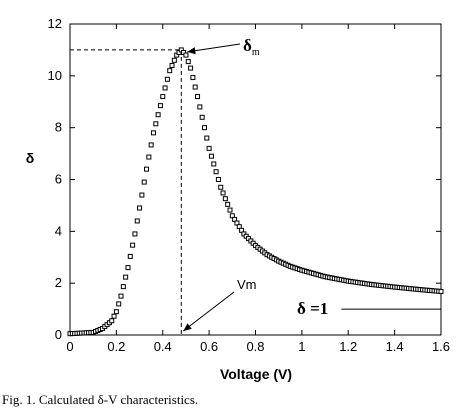 This screenshot has height=409, width=474. What do you see at coordinates (348, 346) in the screenshot?
I see `x-tick-label: 1.2` at bounding box center [348, 346].